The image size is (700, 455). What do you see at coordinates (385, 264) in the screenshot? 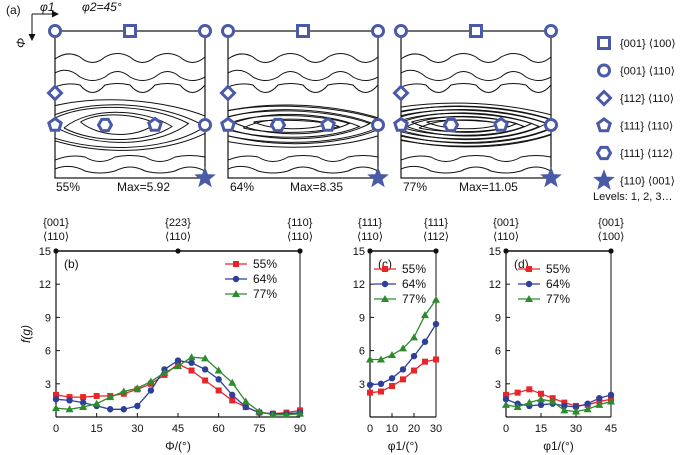
I see `panel-label: (c)` at bounding box center [385, 264].